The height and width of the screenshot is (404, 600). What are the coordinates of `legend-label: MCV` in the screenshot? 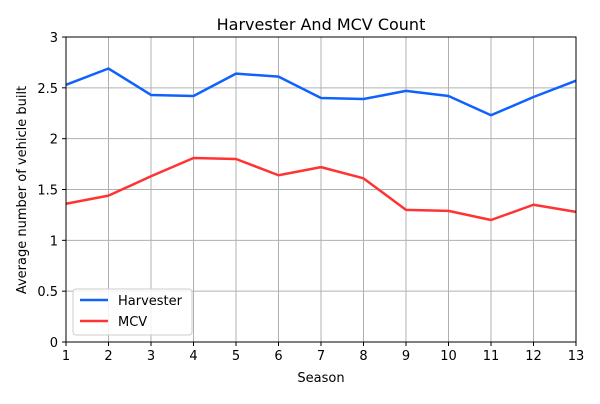 It's located at (132, 322).